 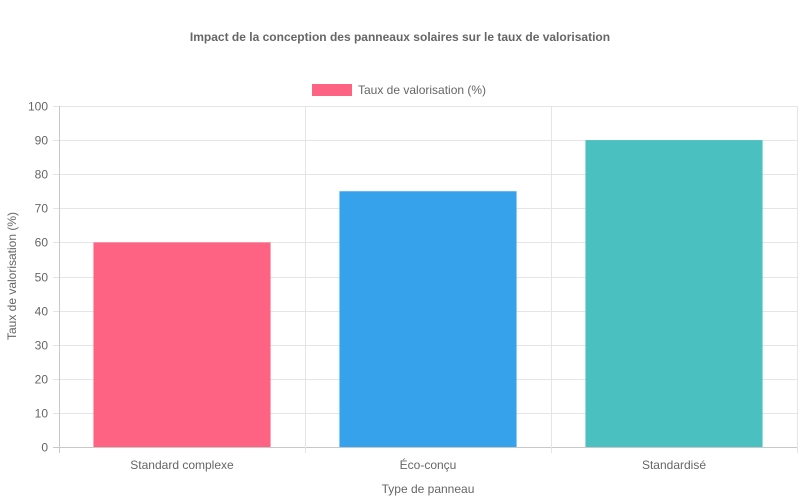 What do you see at coordinates (182, 465) in the screenshot?
I see `x-tick-label: Standard complexe` at bounding box center [182, 465].